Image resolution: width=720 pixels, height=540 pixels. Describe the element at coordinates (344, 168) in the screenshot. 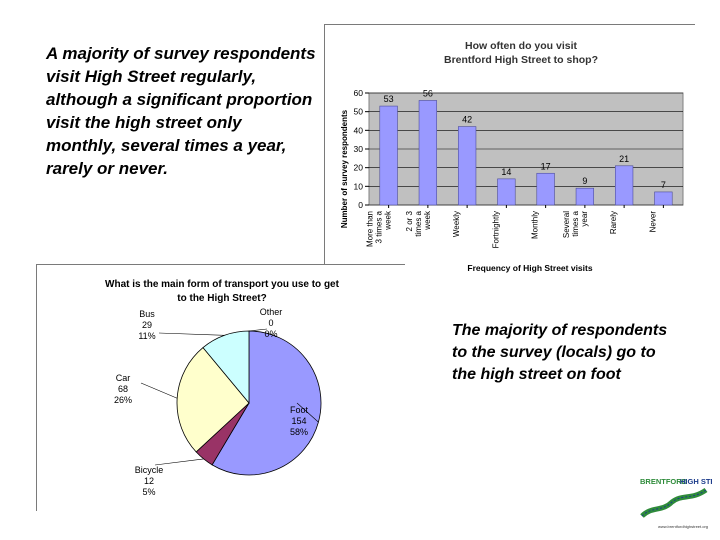

I see `y-axis-label: Number of survey respondents` at that location.